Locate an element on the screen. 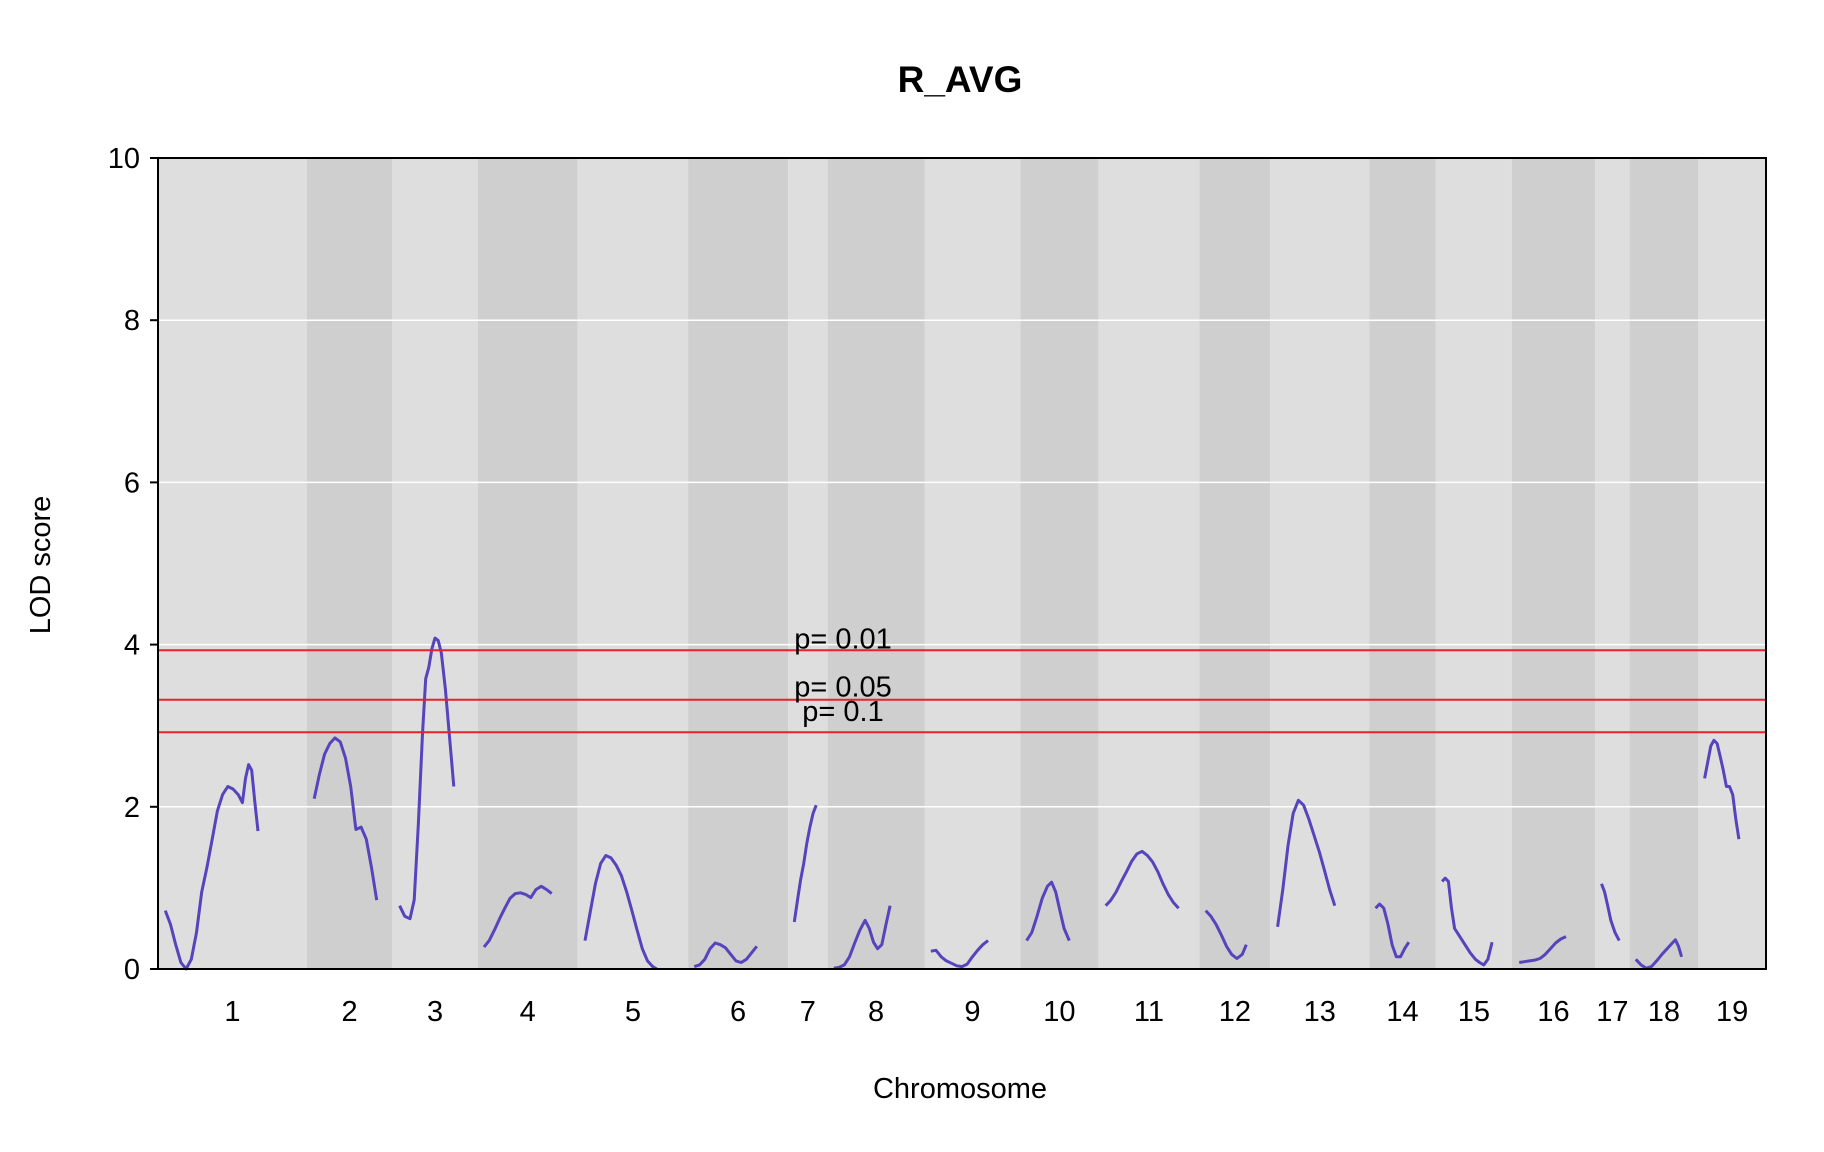 The height and width of the screenshot is (1152, 1824). x-tick-label-19: 19 is located at coordinates (1732, 1012).